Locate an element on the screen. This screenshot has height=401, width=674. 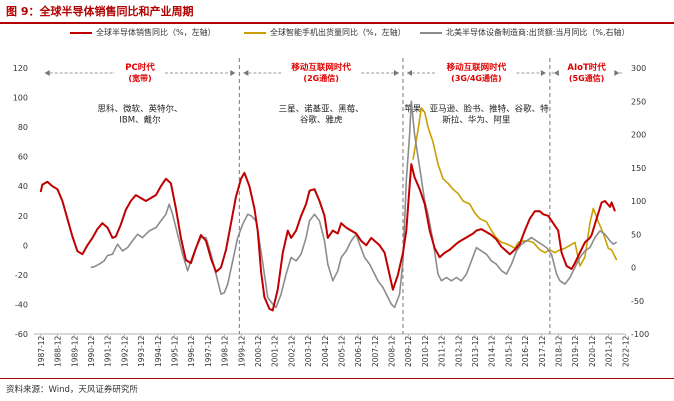
x-axis-tick-label: 1988-12 is located at coordinates (58, 351).